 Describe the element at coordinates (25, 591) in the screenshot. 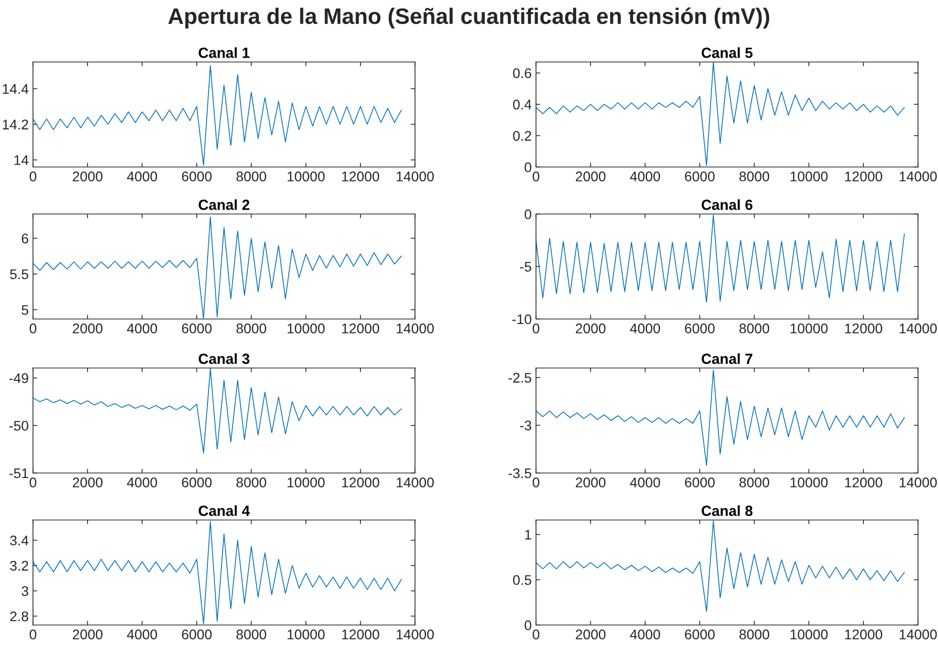

I see `y-tick-label: 3` at that location.